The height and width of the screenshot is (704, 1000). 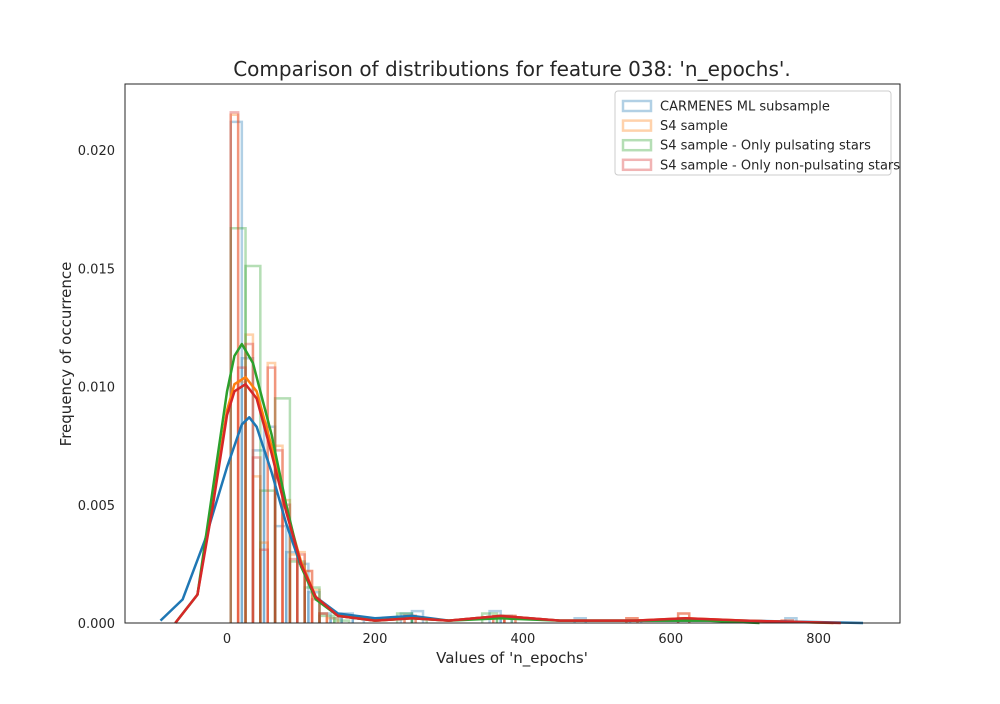 What do you see at coordinates (96, 506) in the screenshot?
I see `y-tick-label: 0.005` at bounding box center [96, 506].